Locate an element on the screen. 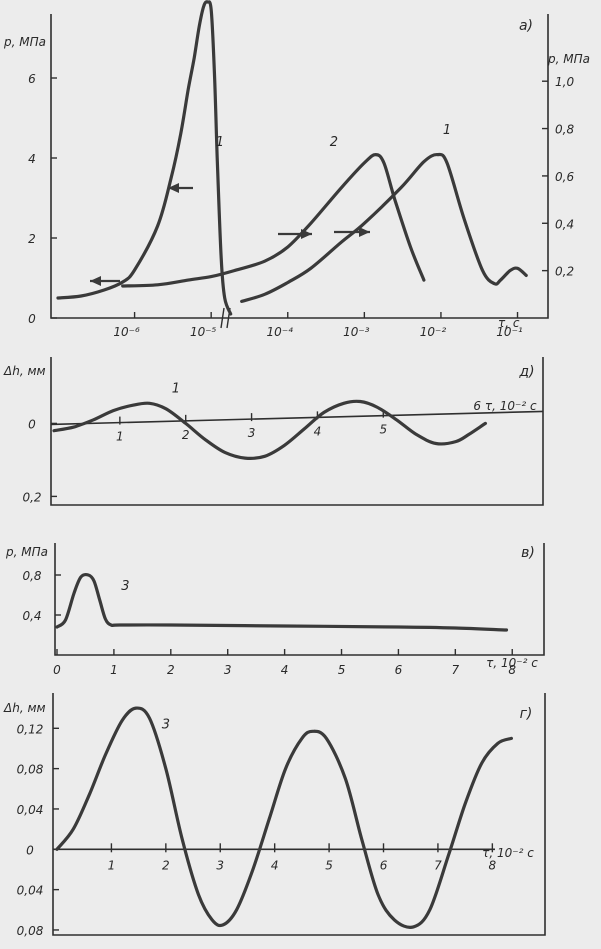 This screenshot has width=601, height=949. panel-d: 1 2 3 4 5 6 τ, 10⁻² с 0 0,2 Δh, мм д) 1 is located at coordinates (273, 431).